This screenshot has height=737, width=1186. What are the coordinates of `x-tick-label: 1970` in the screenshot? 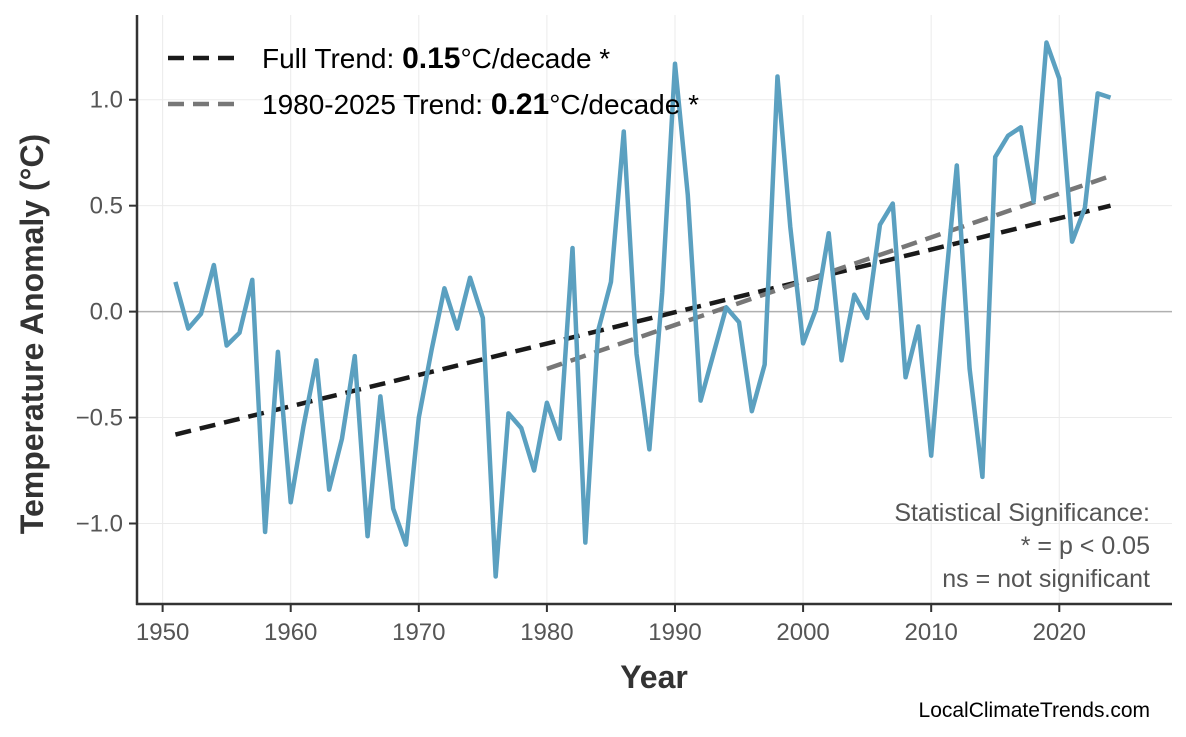 It's located at (418, 632).